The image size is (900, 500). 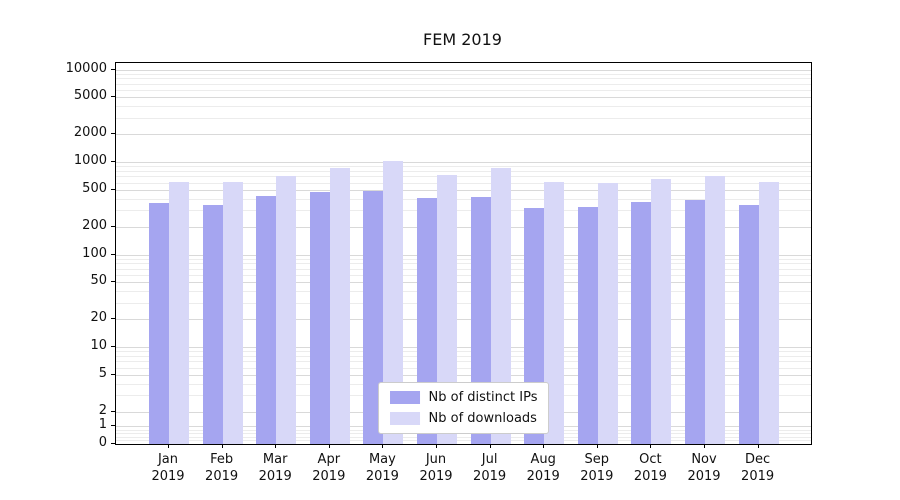 I want to click on y-tick-label: 1000, so click(x=90, y=160).